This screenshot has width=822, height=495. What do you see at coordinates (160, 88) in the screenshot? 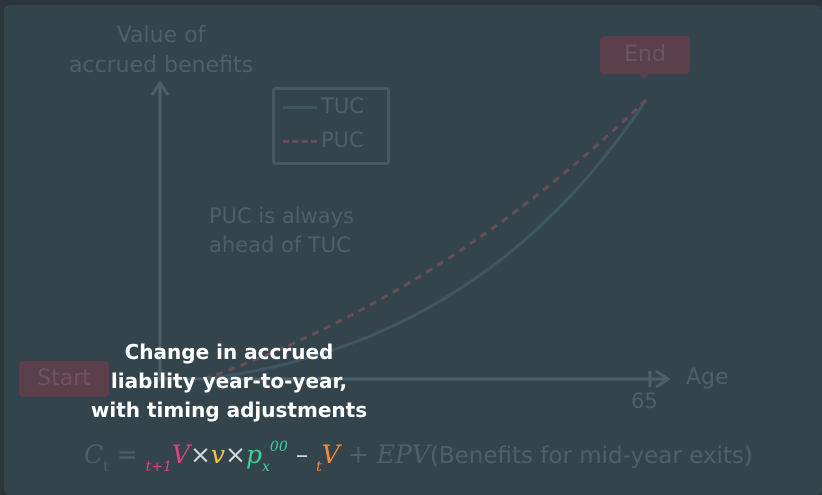
I see `y-axis-arrowhead` at bounding box center [160, 88].